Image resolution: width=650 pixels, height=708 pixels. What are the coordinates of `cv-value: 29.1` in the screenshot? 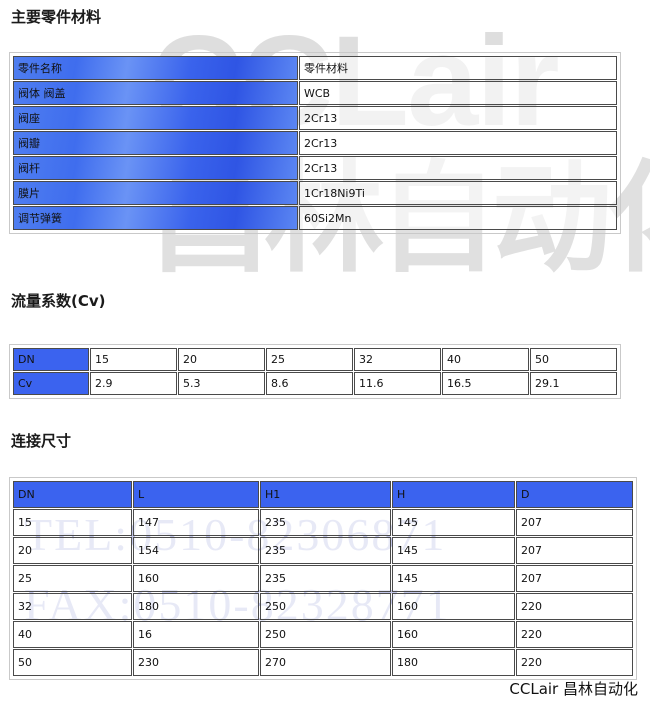 It's located at (573, 383).